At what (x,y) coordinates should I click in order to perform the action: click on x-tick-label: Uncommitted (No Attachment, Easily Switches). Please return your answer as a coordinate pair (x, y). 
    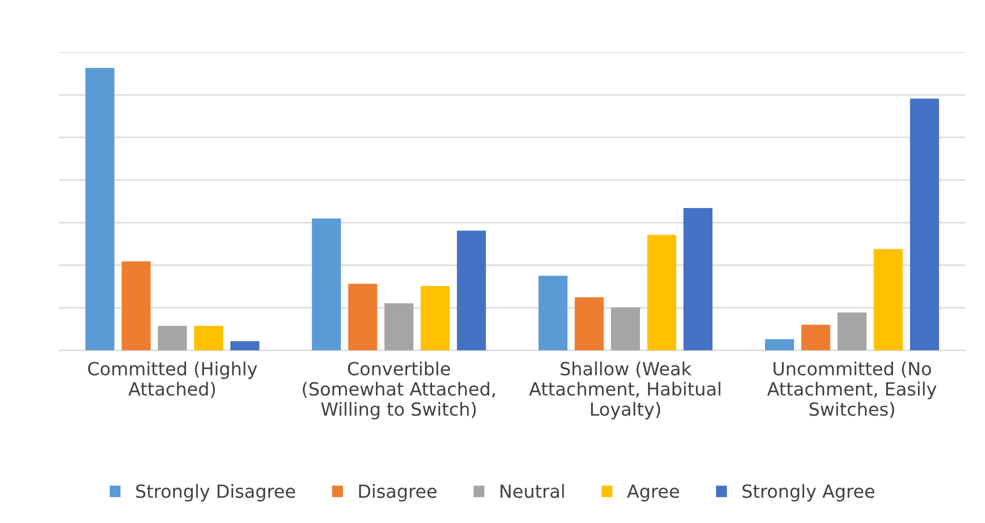
    Looking at the image, I should click on (851, 390).